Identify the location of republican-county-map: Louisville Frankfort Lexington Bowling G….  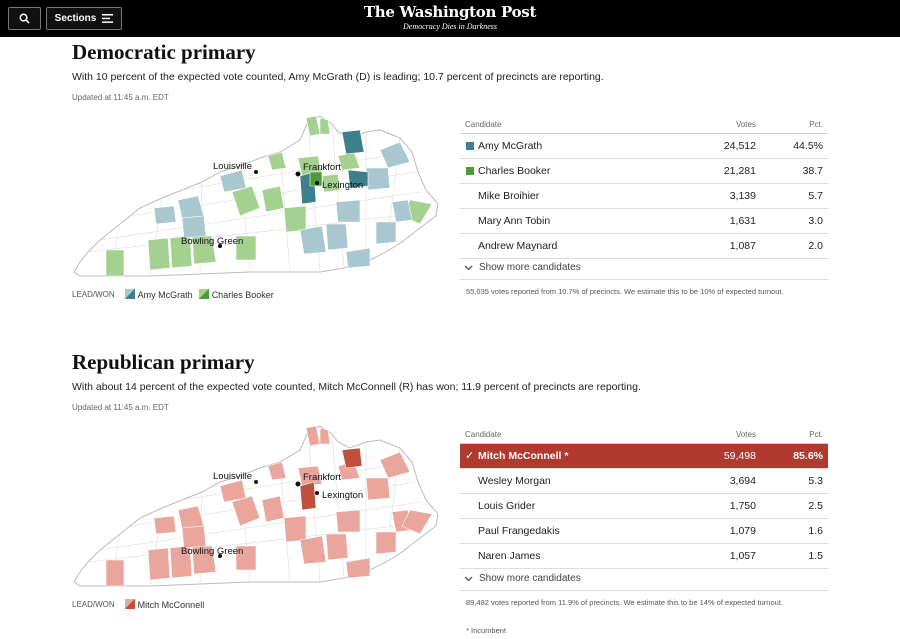
(260, 507).